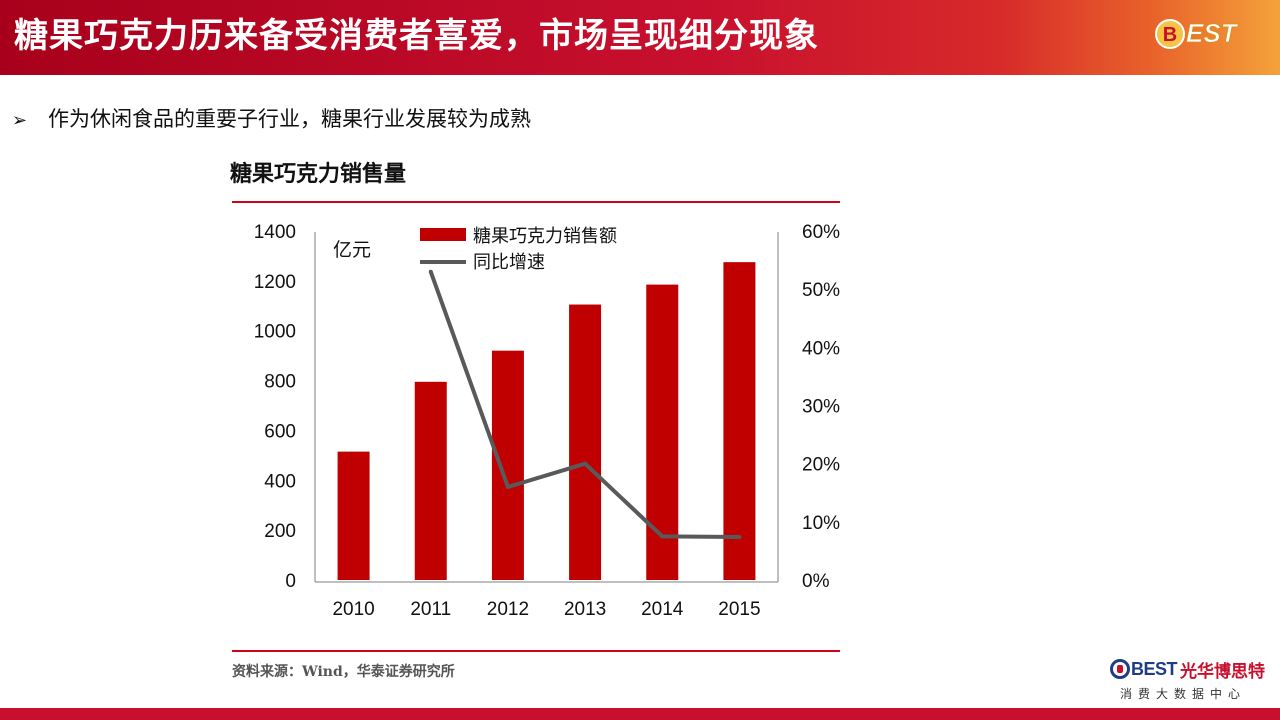 This screenshot has width=1280, height=720. I want to click on right-tick-label: 50%, so click(821, 290).